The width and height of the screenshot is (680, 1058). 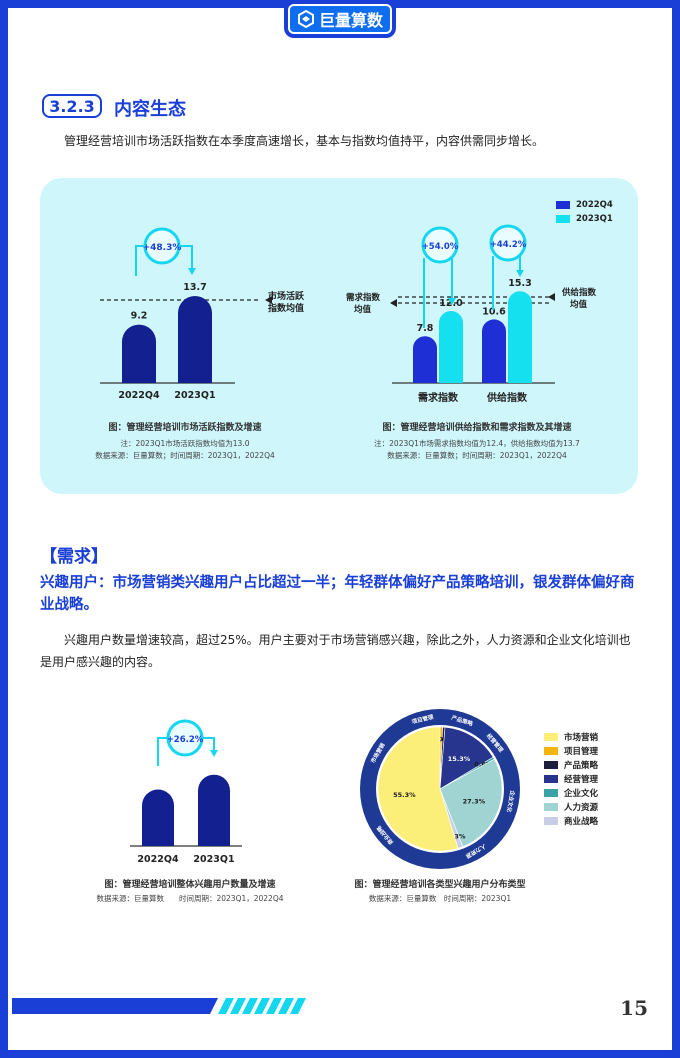 What do you see at coordinates (477, 428) in the screenshot?
I see `supply-caption: 图：管理经营培训供给指数和需求指数及其增速` at bounding box center [477, 428].